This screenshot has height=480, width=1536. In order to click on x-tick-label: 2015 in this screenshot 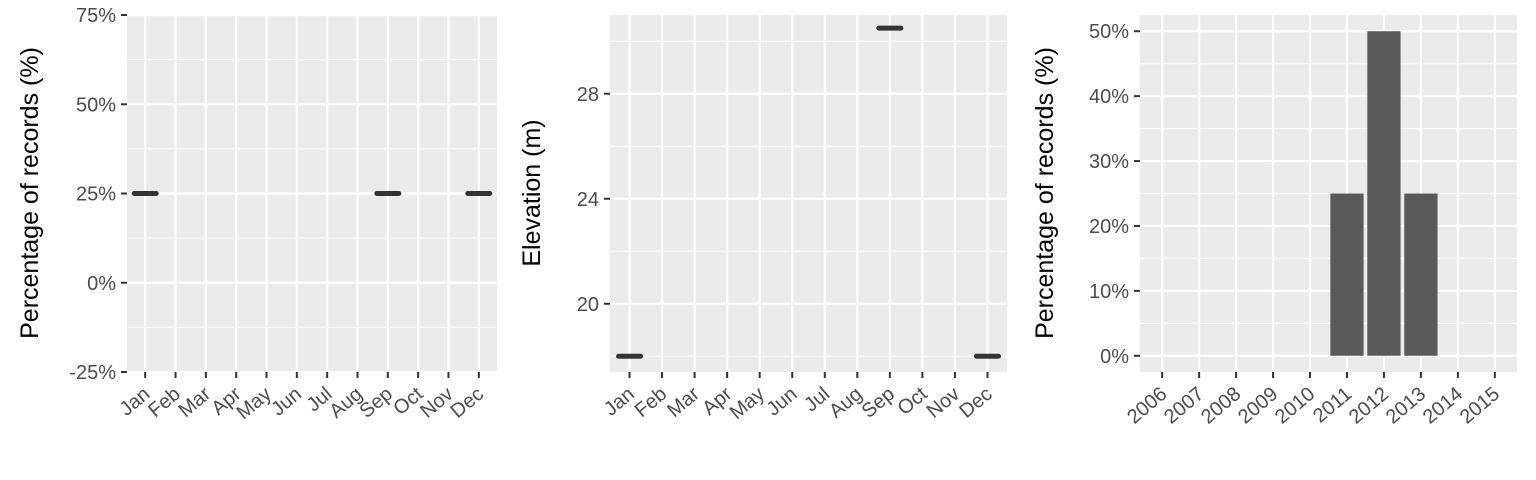, I will do `click(1480, 405)`.